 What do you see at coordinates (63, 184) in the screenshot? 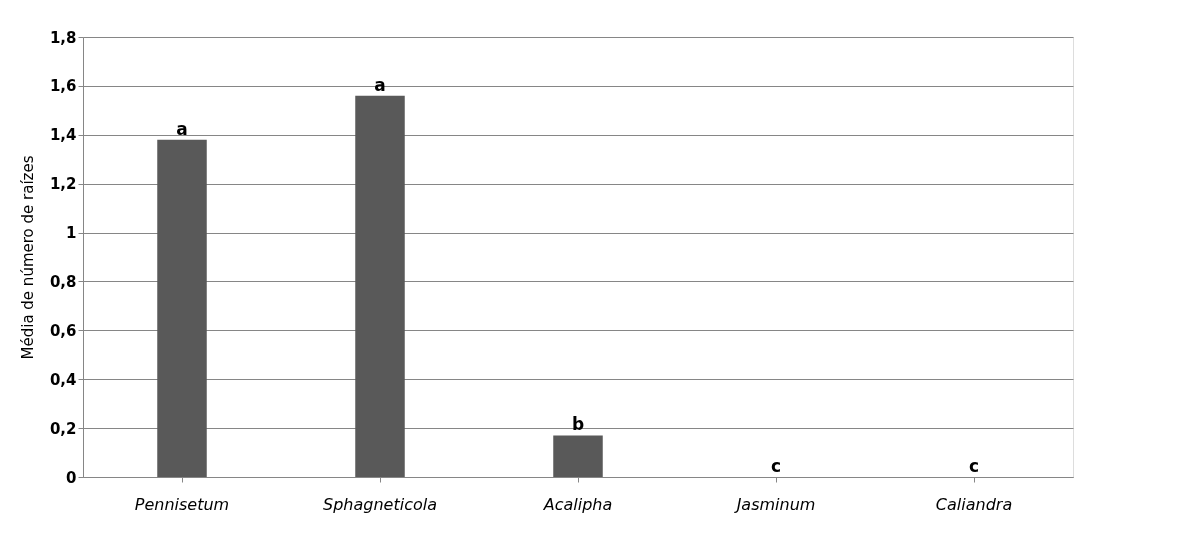
I see `y-tick-label: 1,2` at bounding box center [63, 184].